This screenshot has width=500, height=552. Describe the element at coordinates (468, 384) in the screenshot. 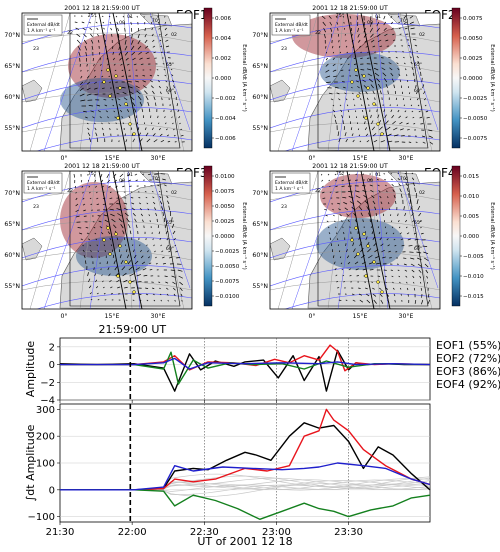

I see `legend-entry-4: EOF4 (92%)` at that location.